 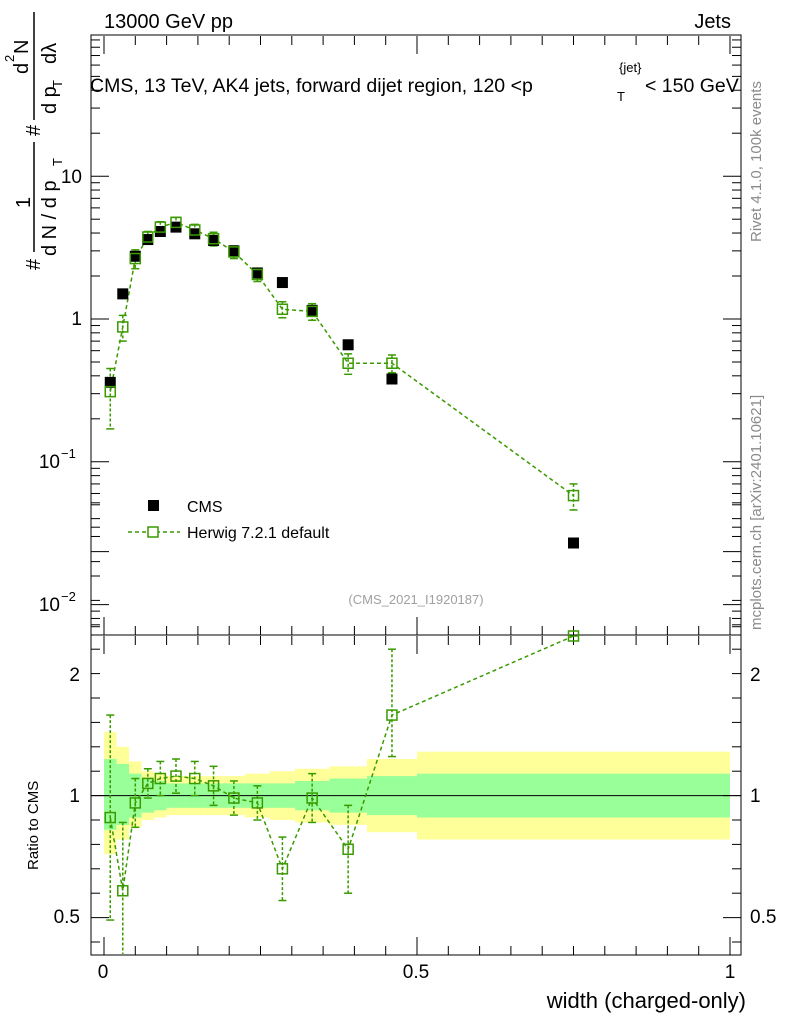 What do you see at coordinates (68, 453) in the screenshot?
I see `ytick-label-1e-1-exp: −1` at bounding box center [68, 453].